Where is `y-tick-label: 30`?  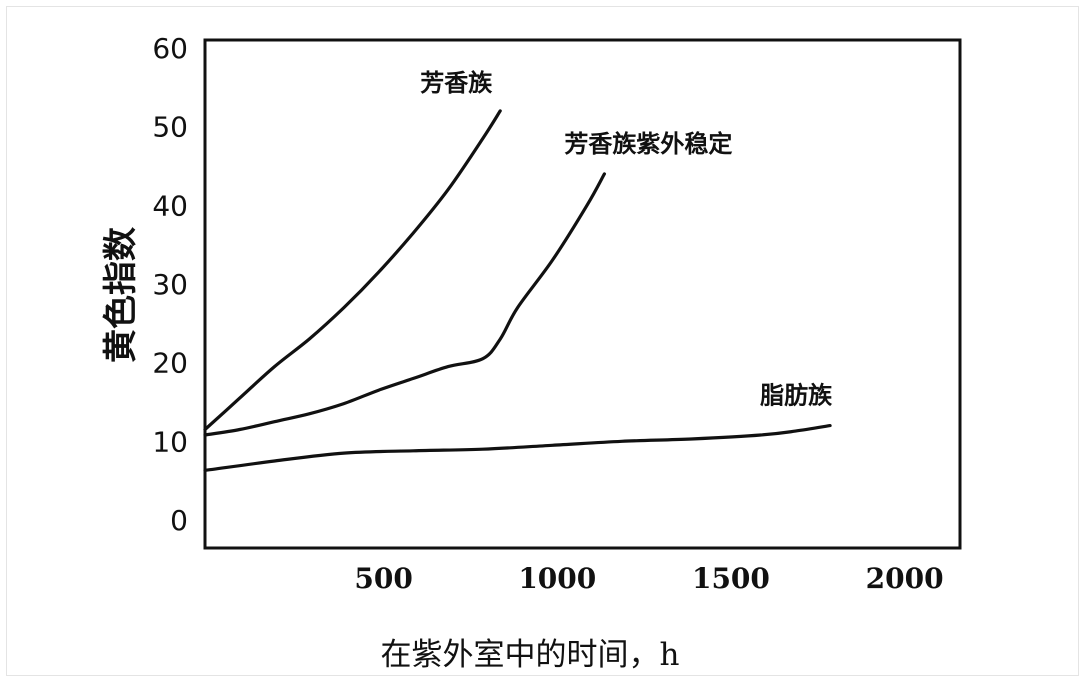
y-tick-label: 30 is located at coordinates (170, 284).